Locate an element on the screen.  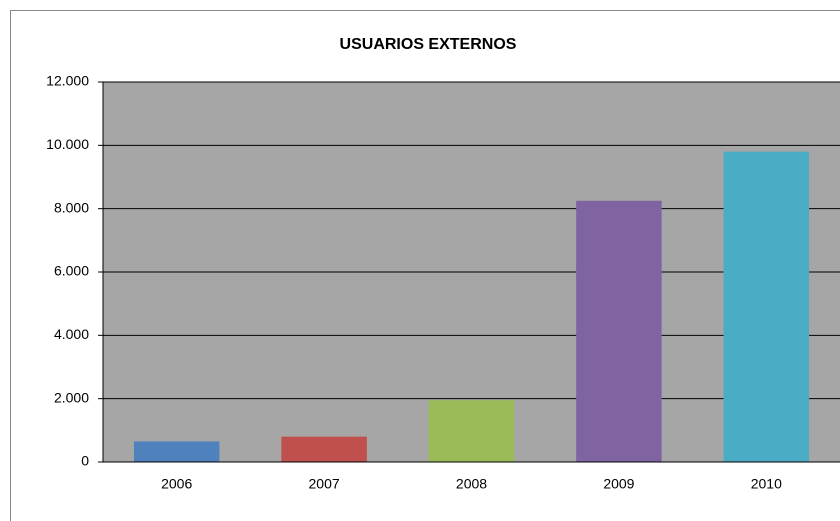
x-tick-label: 2007 is located at coordinates (324, 484).